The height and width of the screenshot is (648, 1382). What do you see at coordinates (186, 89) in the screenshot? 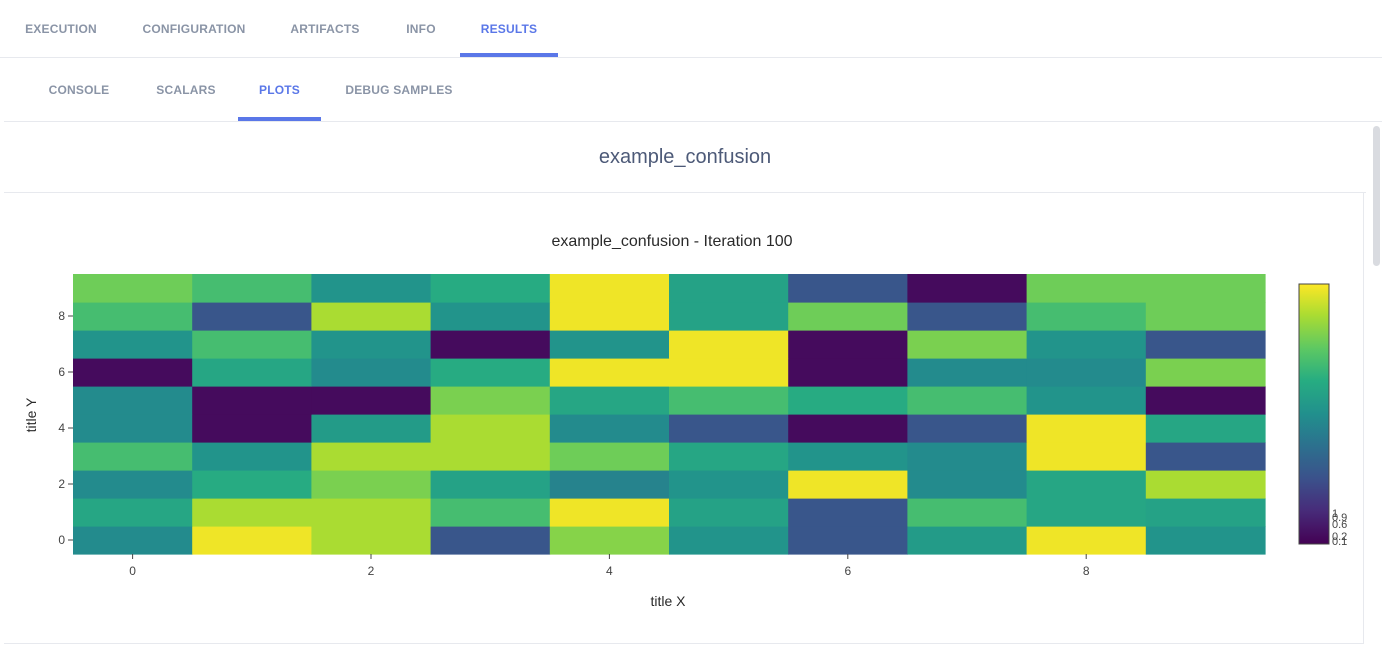
I see `tab-scalars: SCALARS` at bounding box center [186, 89].